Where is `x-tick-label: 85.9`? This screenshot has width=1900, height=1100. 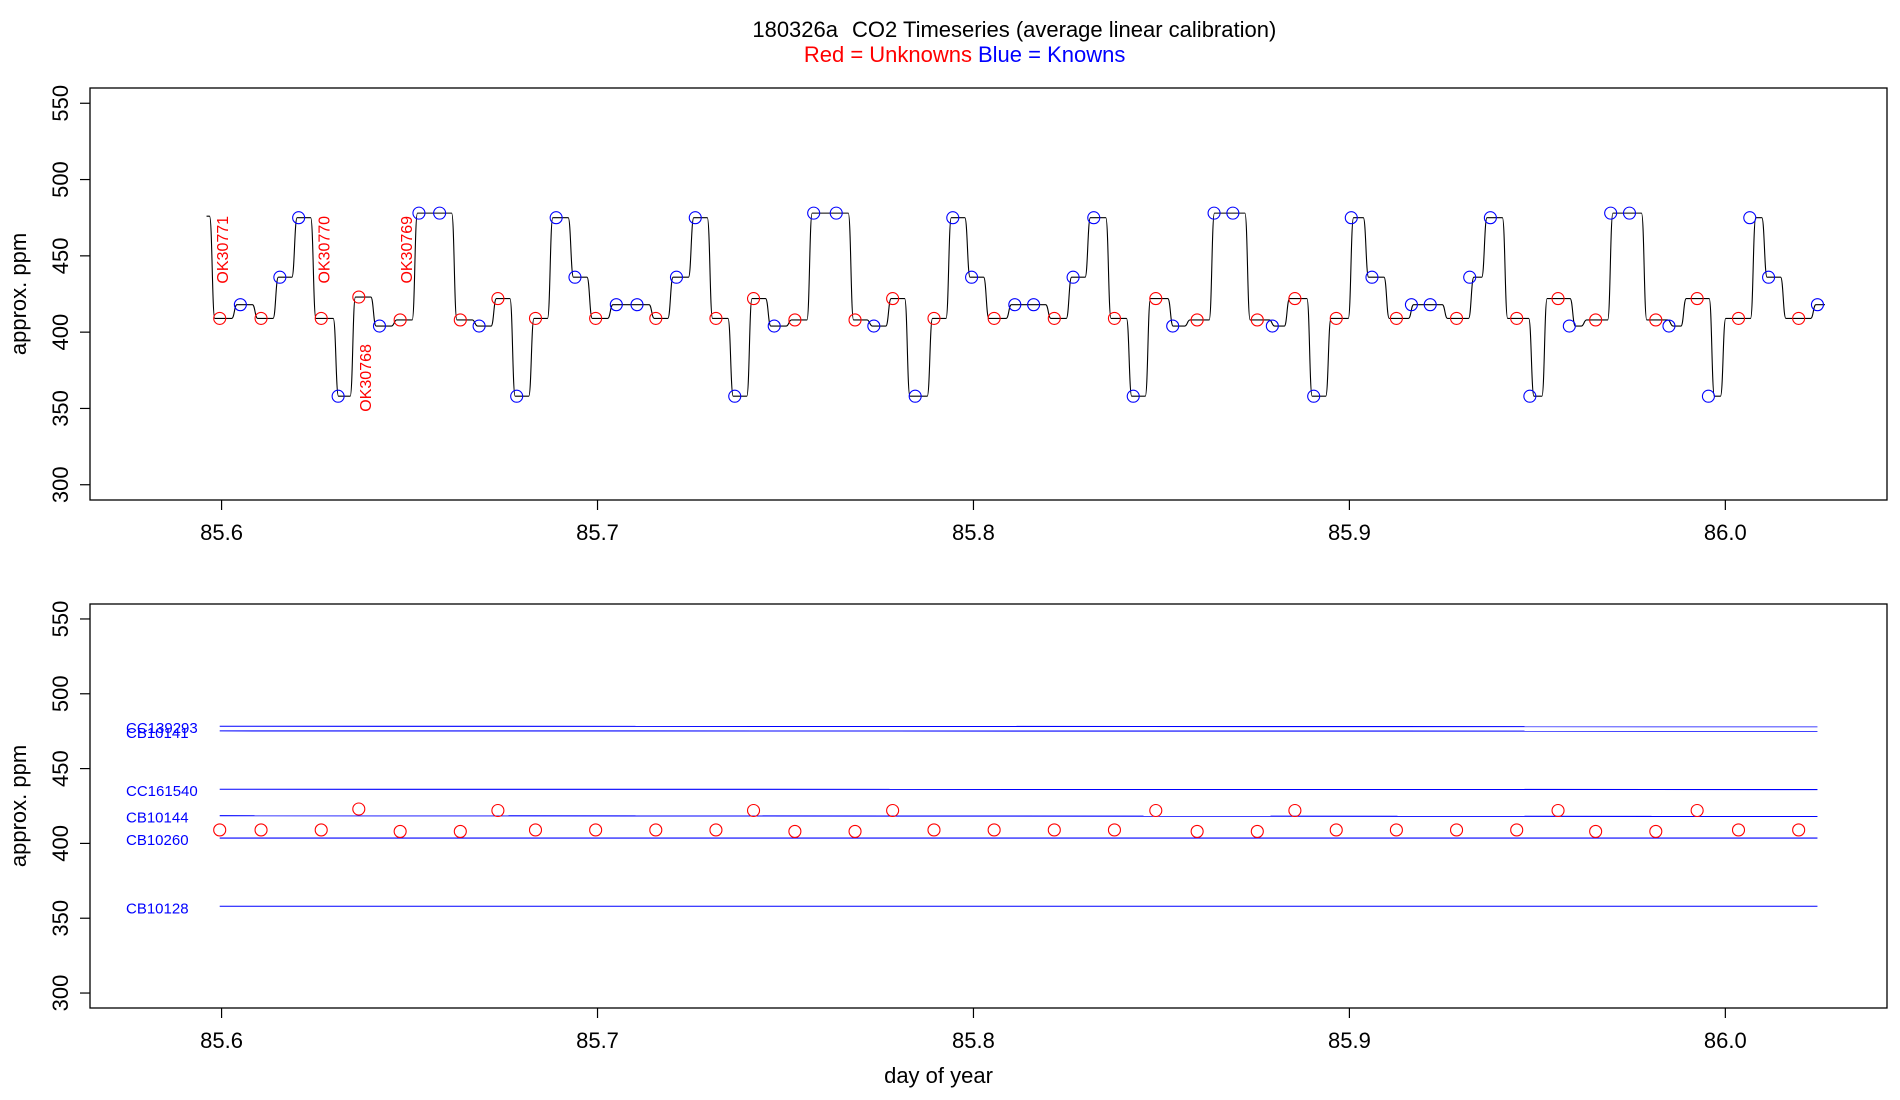
x-tick-label: 85.9 is located at coordinates (1349, 532).